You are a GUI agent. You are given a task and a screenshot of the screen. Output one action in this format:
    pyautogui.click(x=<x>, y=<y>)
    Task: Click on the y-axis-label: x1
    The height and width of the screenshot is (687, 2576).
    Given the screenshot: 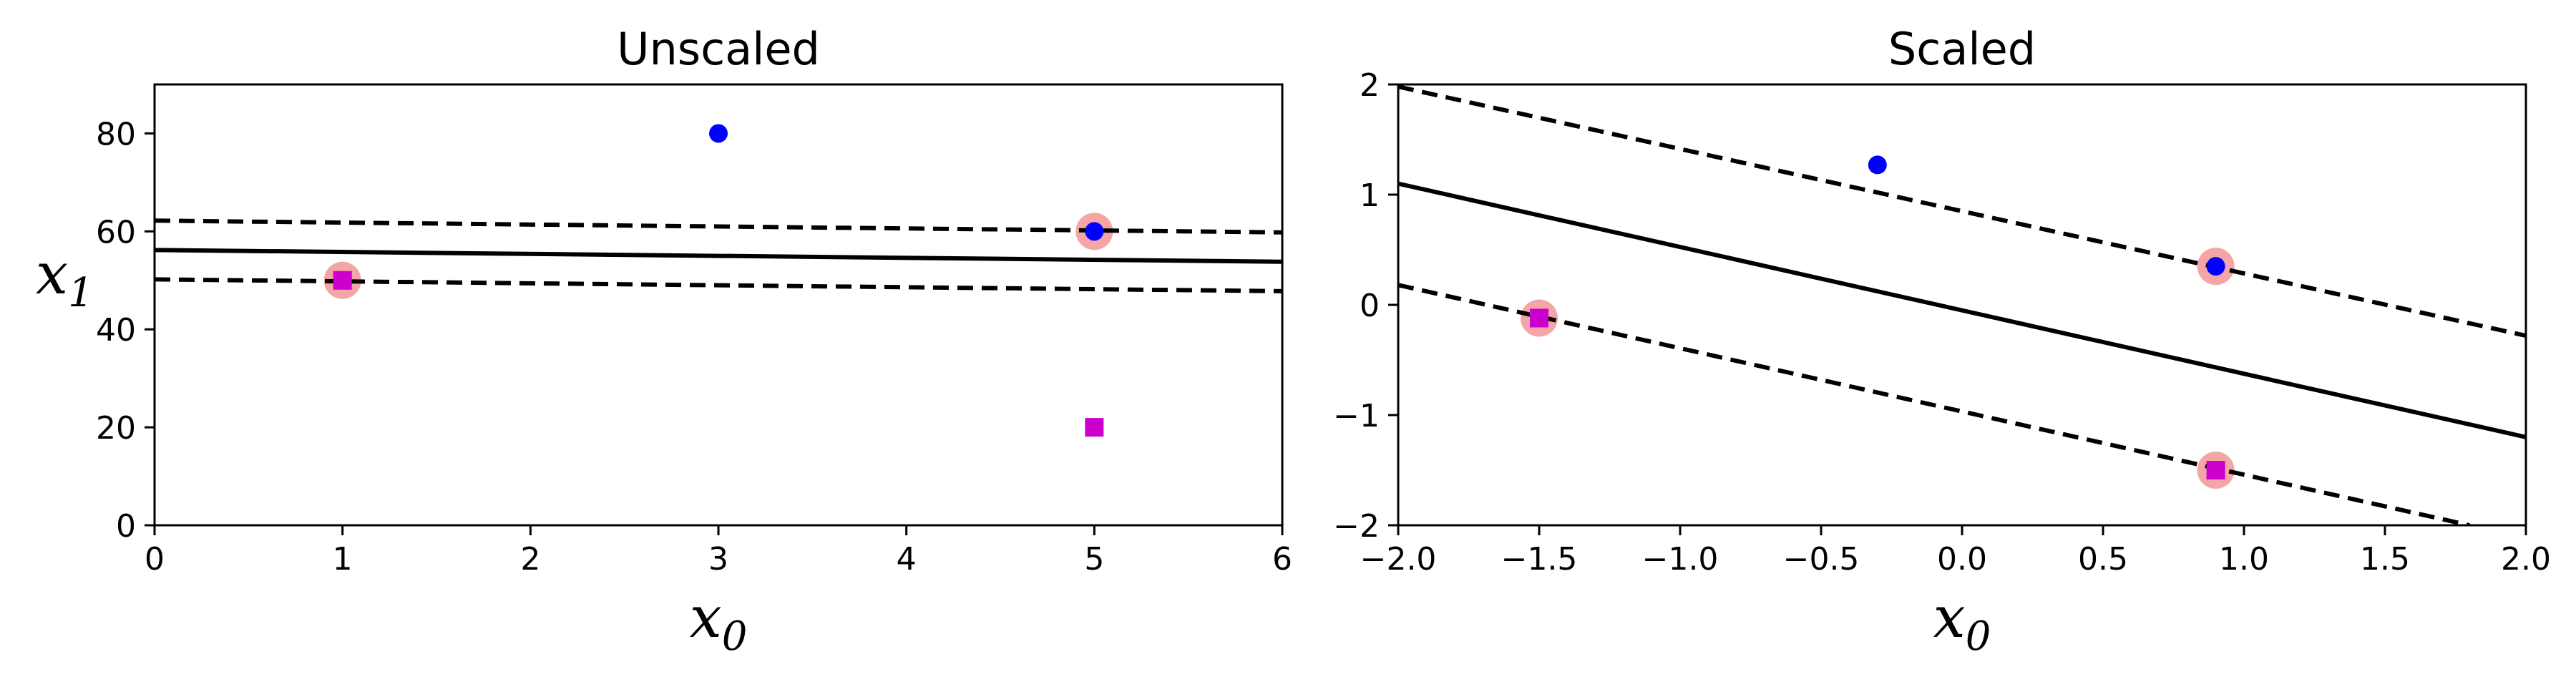 What is the action you would take?
    pyautogui.click(x=65, y=278)
    